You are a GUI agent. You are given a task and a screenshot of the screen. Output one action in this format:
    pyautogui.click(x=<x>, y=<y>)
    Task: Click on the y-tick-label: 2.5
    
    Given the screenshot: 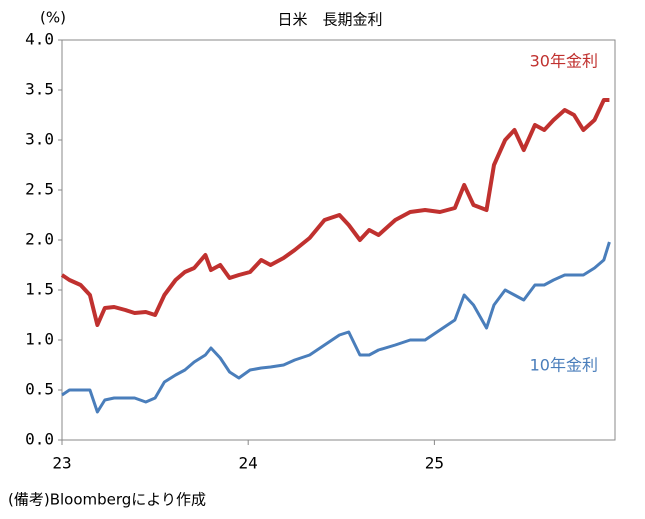 What is the action you would take?
    pyautogui.click(x=39, y=189)
    